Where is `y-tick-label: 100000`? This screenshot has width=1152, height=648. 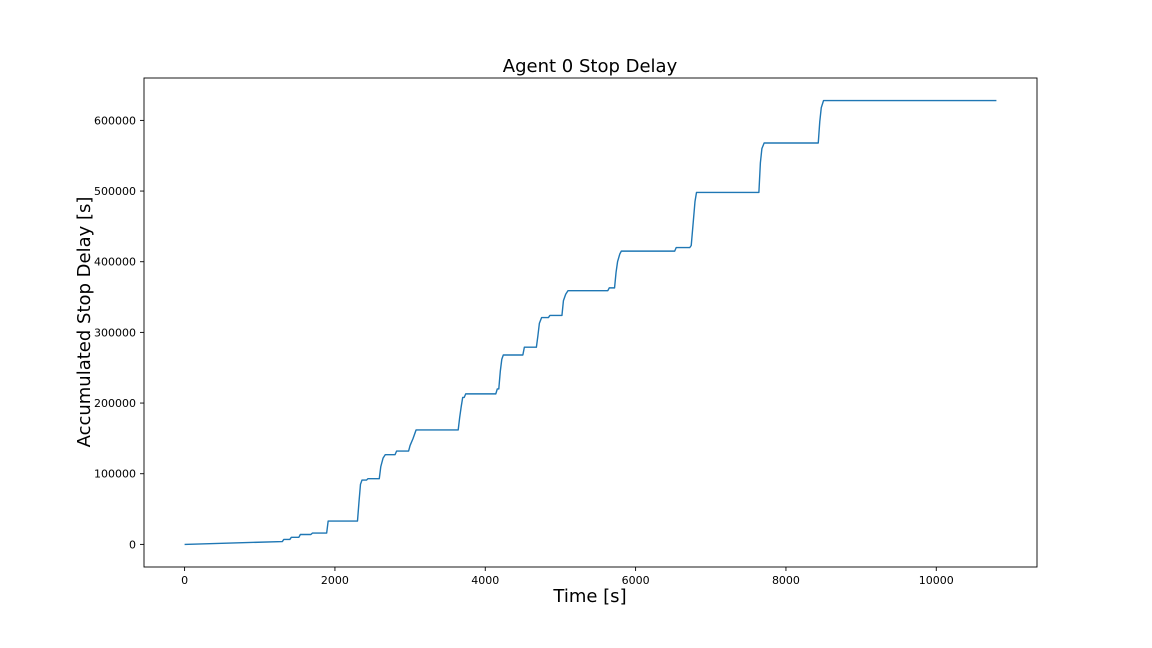
y-tick-label: 100000 is located at coordinates (115, 474).